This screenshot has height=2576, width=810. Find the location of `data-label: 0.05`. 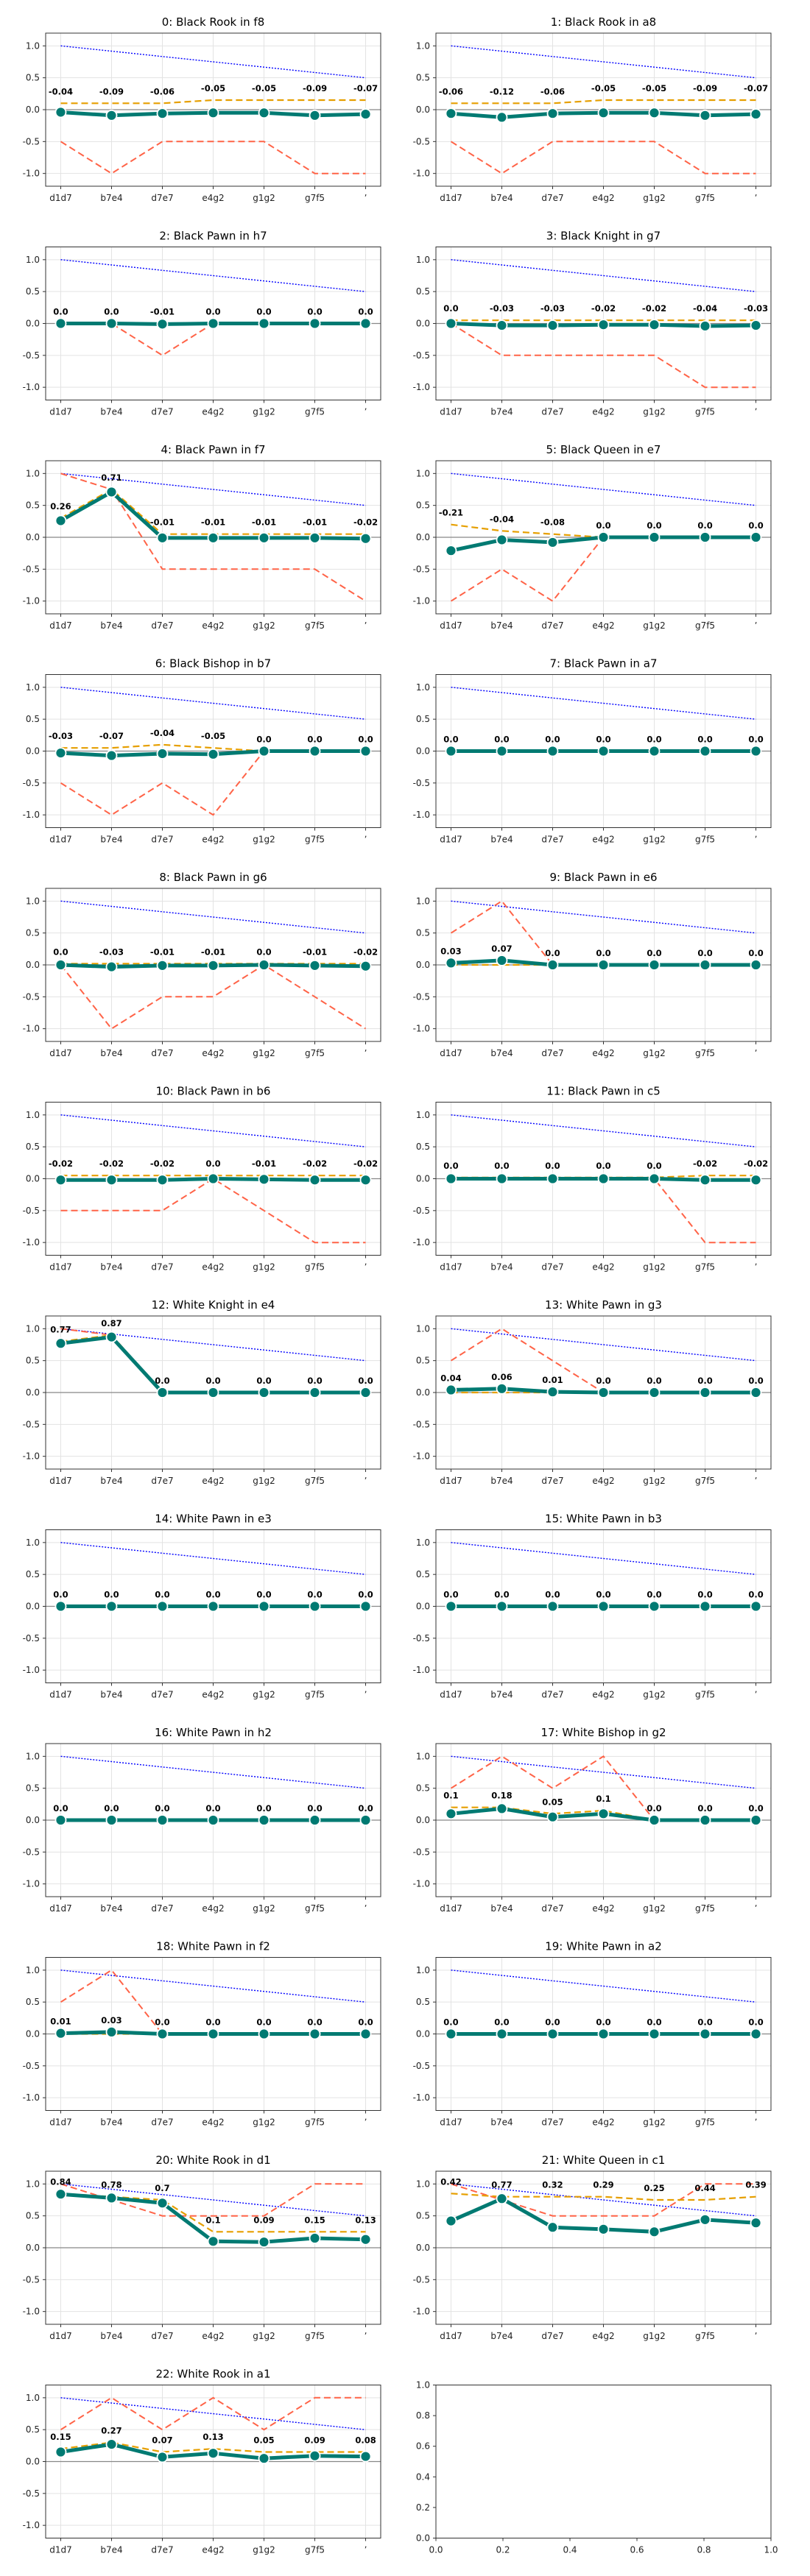

data-label: 0.05 is located at coordinates (263, 2440).